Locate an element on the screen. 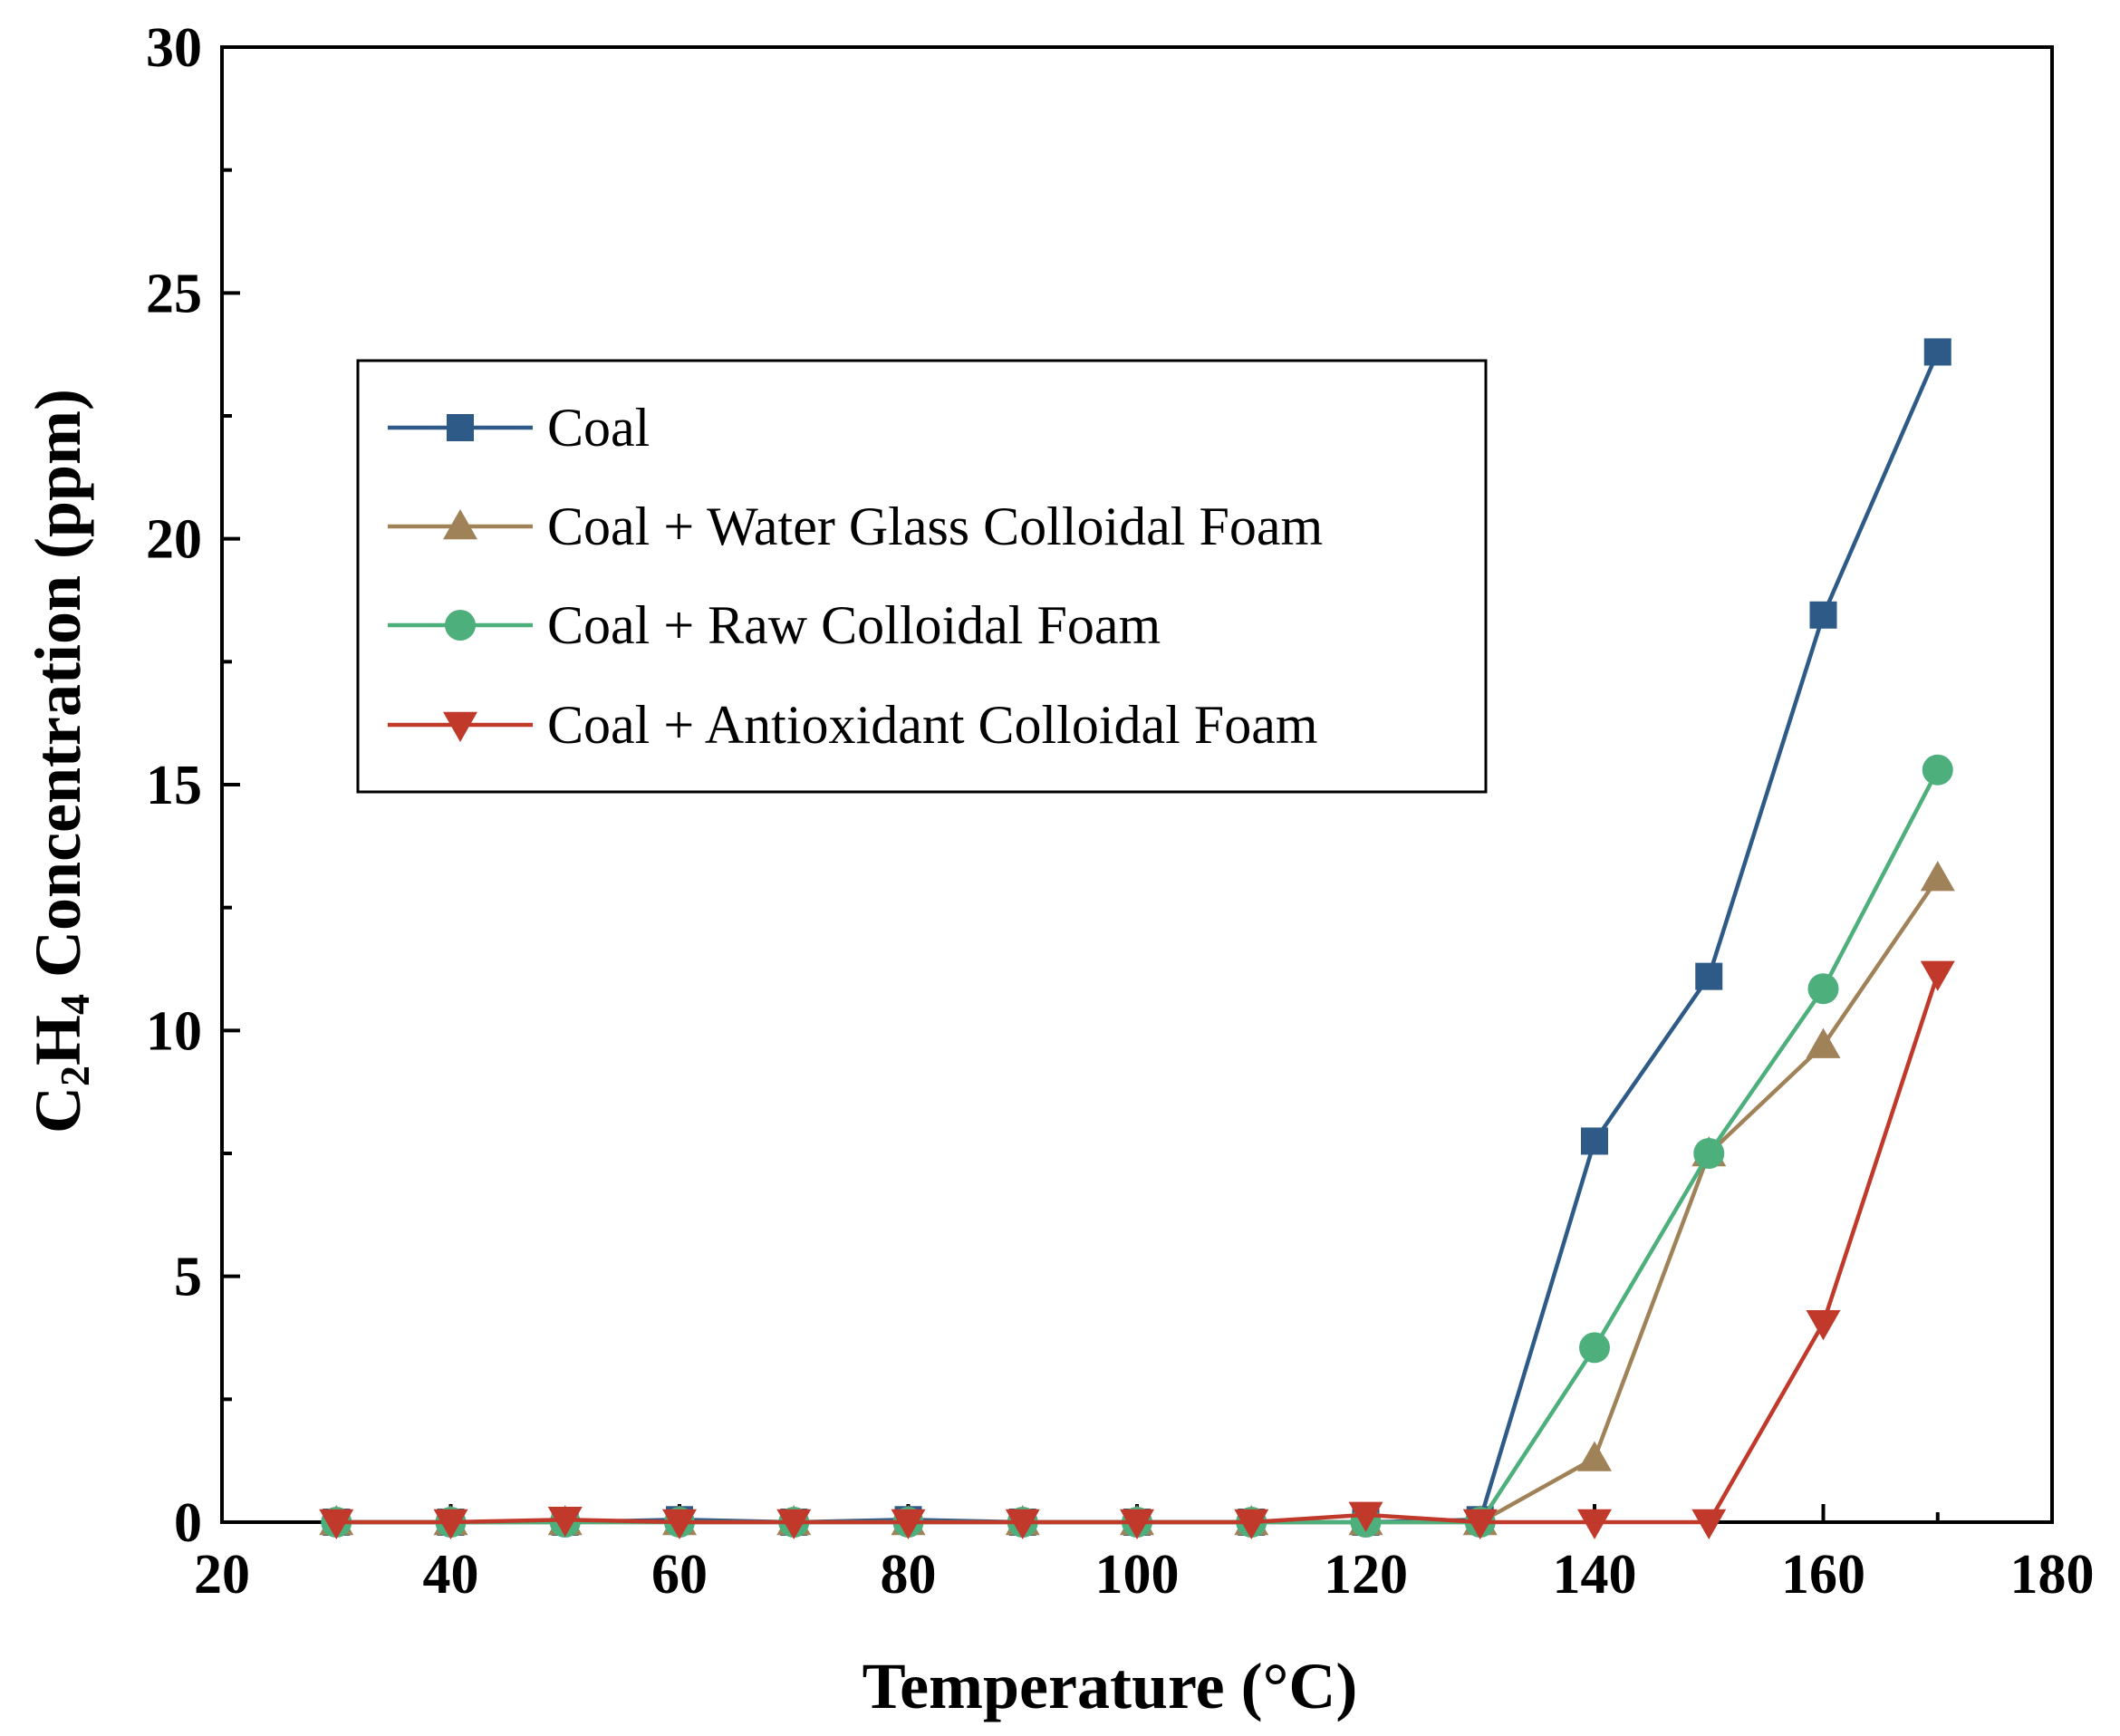  legend-label: Coal + Antioxidant Colloidal Foam is located at coordinates (933, 725).